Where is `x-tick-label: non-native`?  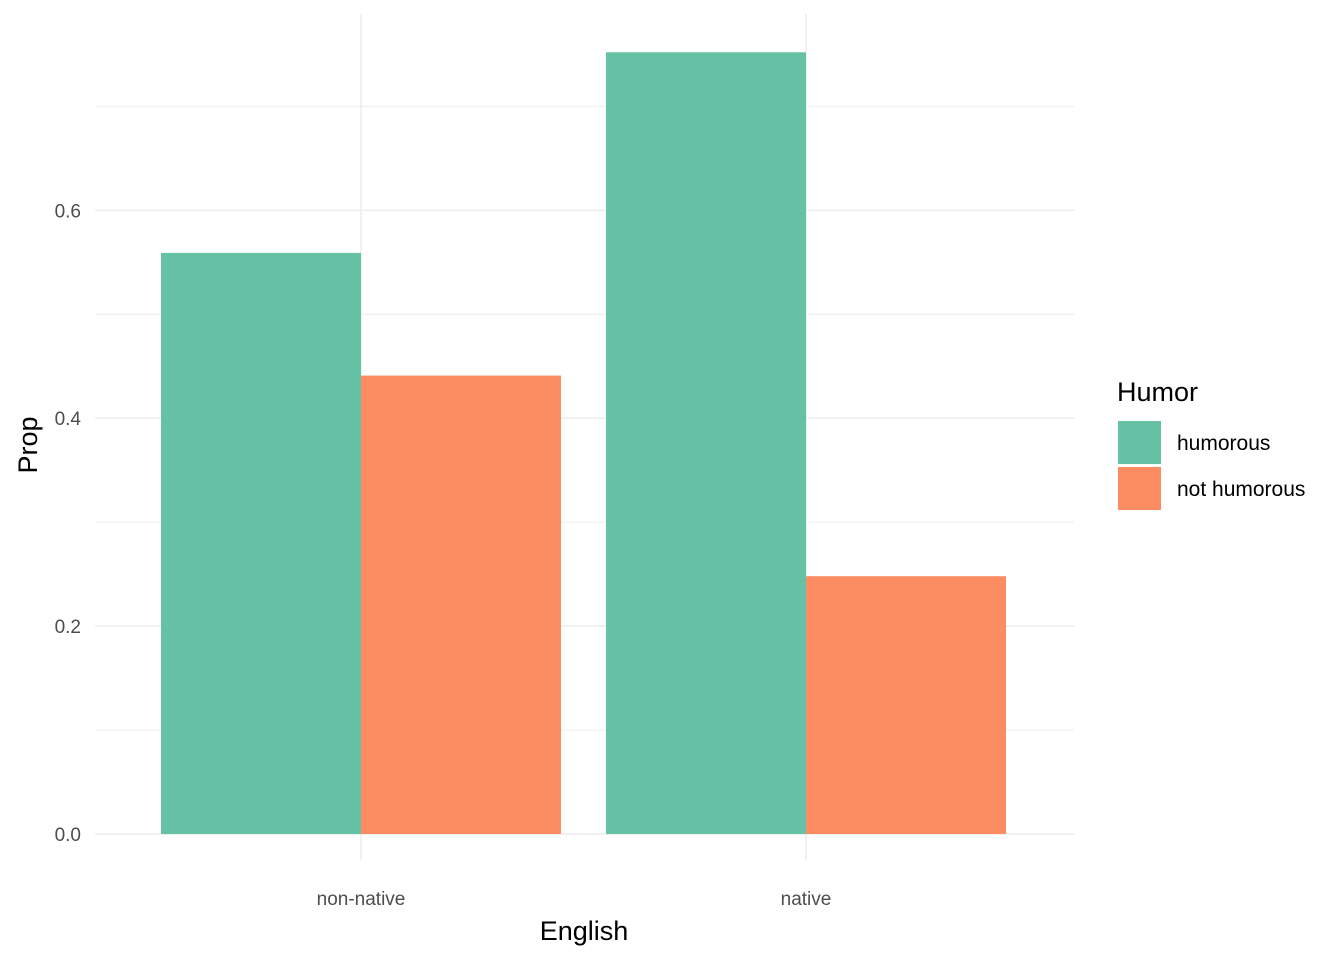
x-tick-label: non-native is located at coordinates (361, 899).